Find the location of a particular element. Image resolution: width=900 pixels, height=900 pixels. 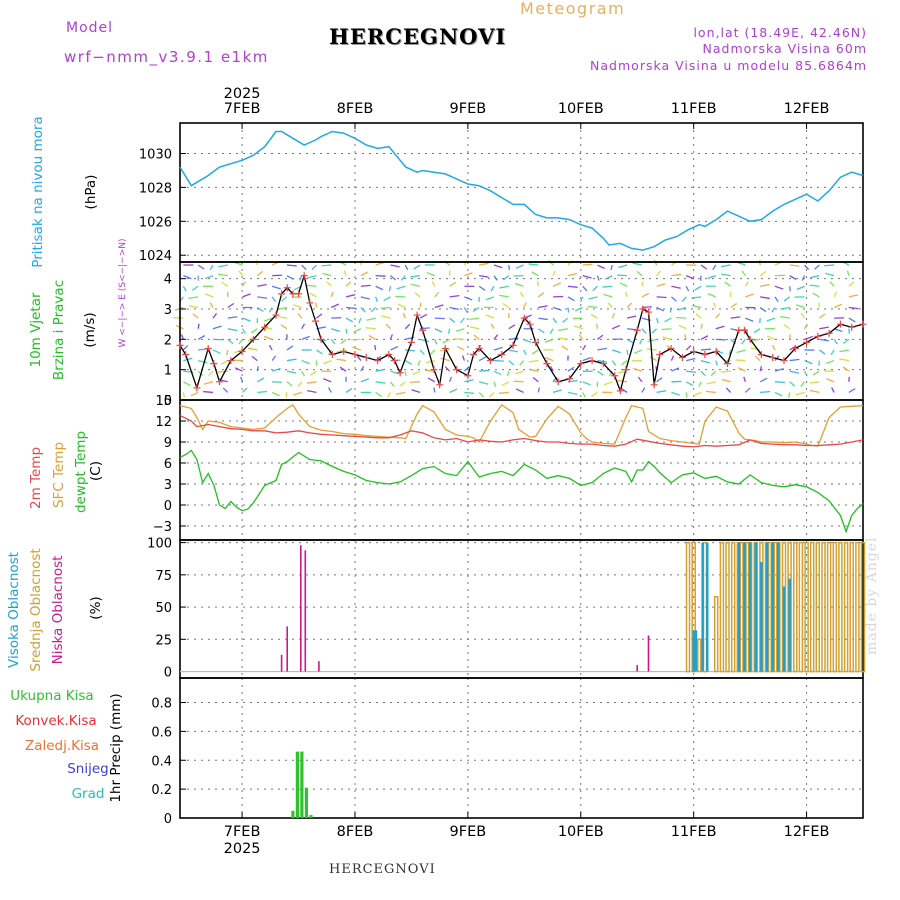

dewpoint-axis-title: dewpt Temp is located at coordinates (81, 472).